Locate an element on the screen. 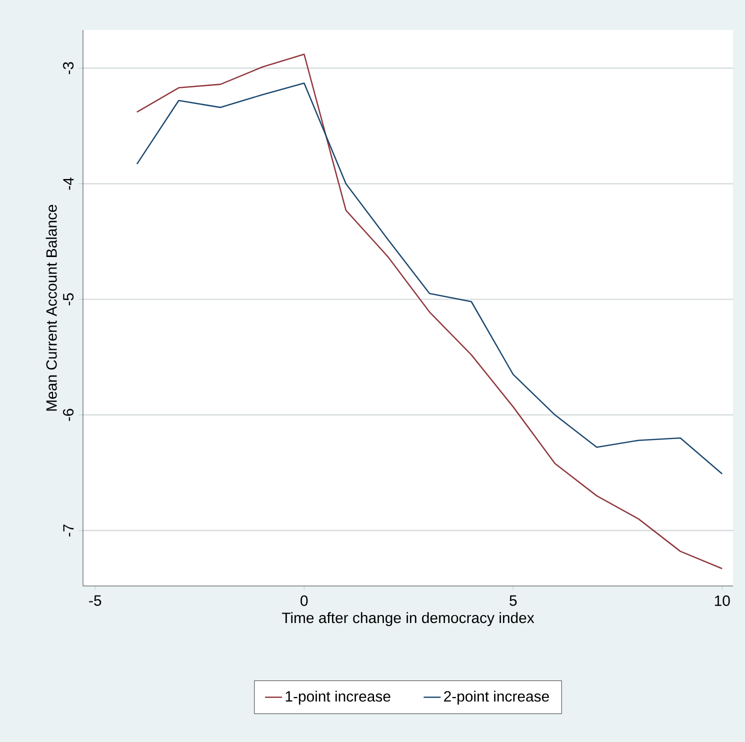 The width and height of the screenshot is (745, 742). y-tick-label: -7 is located at coordinates (68, 530).